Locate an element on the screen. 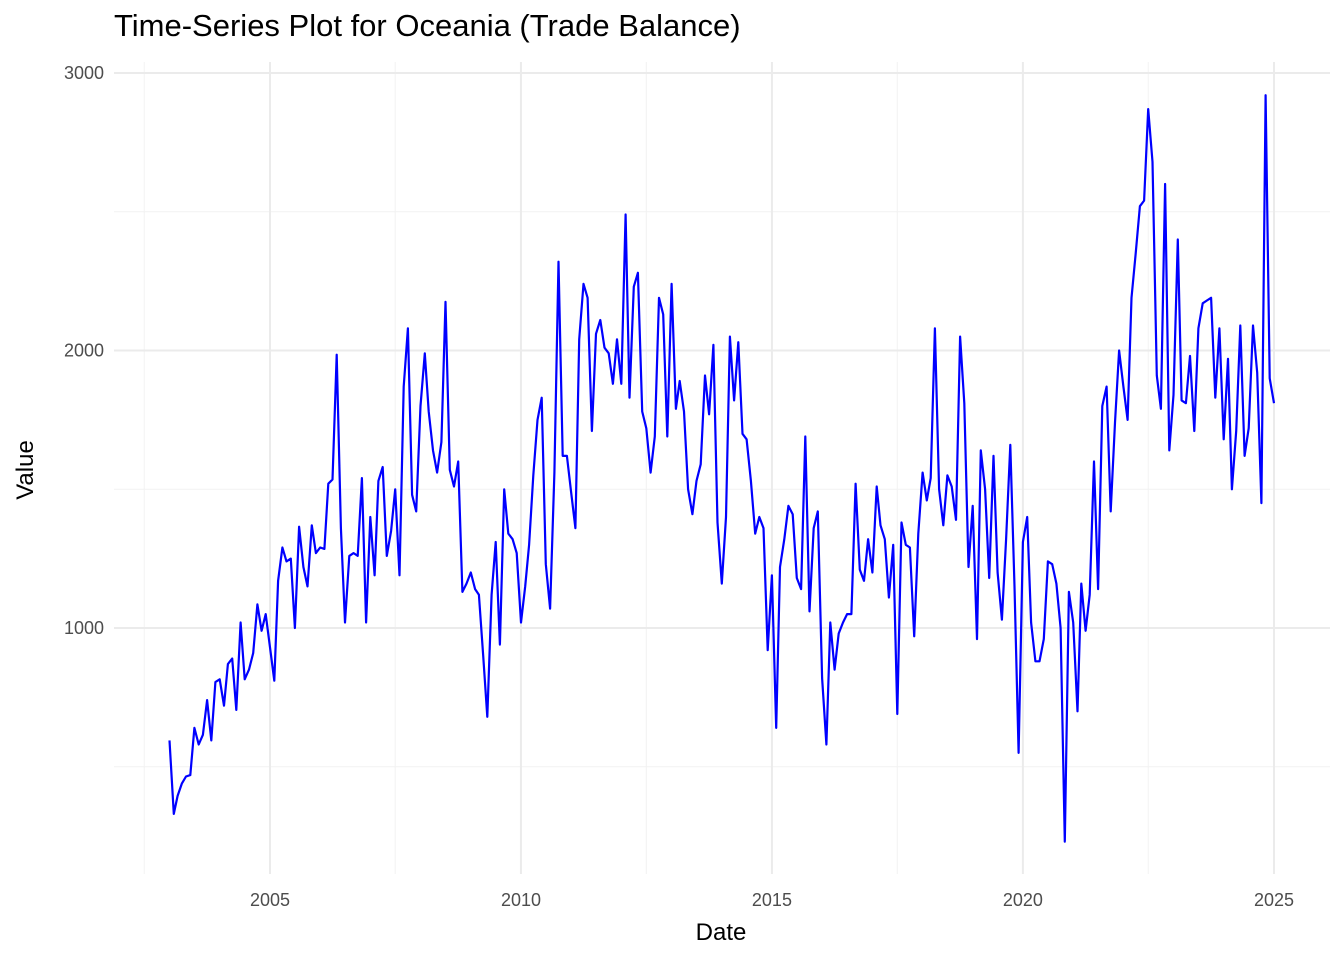  y-tick-label: 3000 is located at coordinates (84, 73).